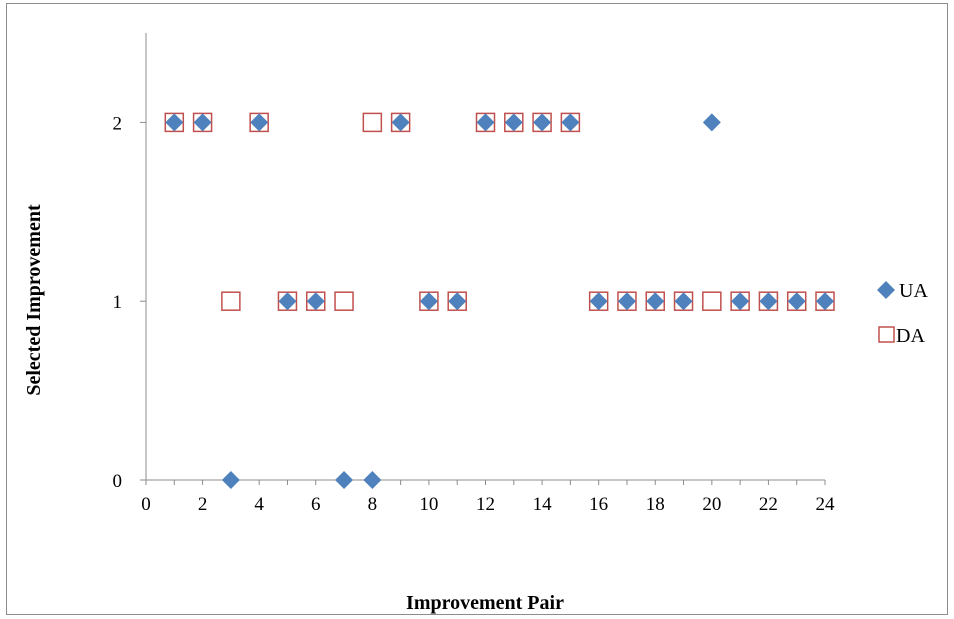 This screenshot has height=619, width=954. I want to click on x-tick-label: 16, so click(598, 504).